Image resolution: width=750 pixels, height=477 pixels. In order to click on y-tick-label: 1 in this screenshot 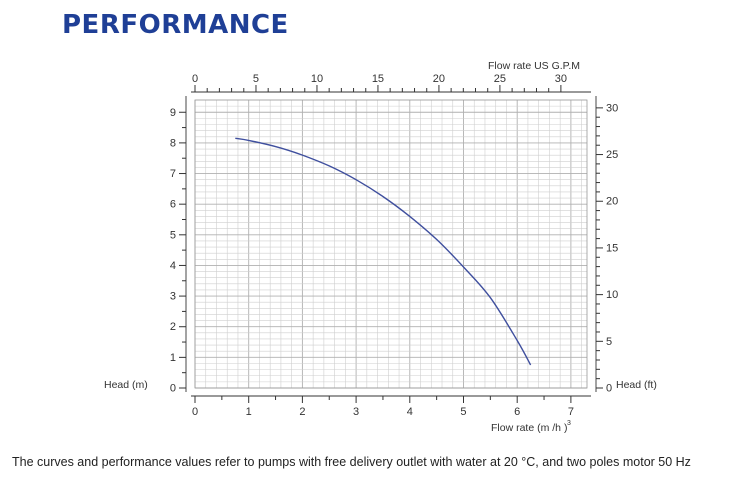, I will do `click(173, 358)`.